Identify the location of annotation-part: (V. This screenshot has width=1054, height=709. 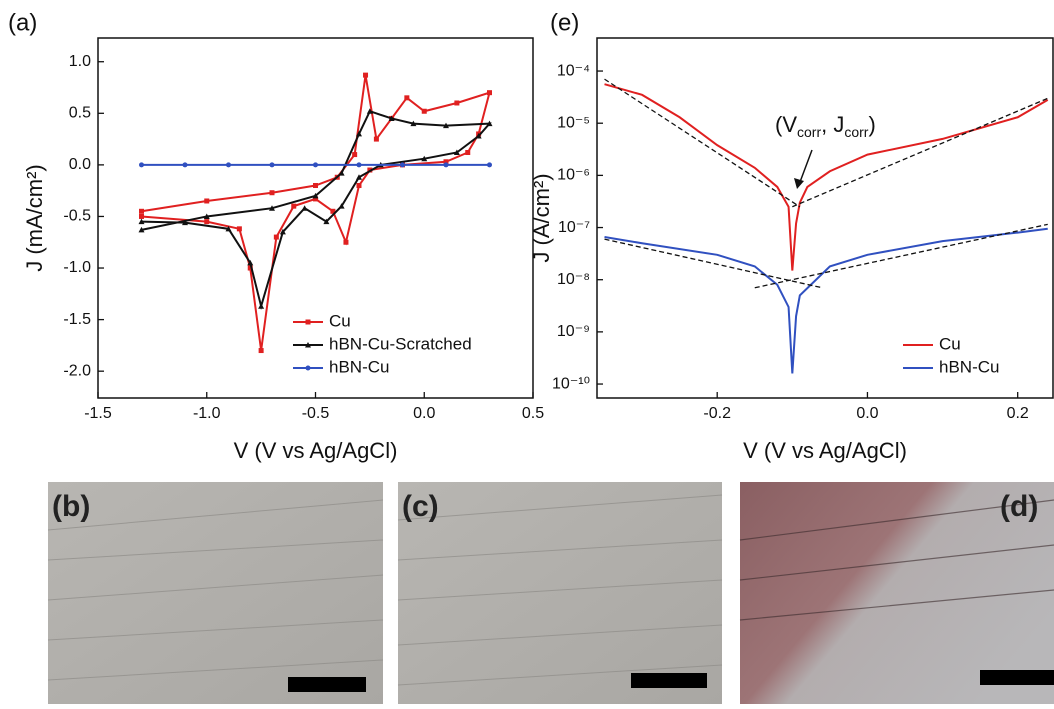
(786, 124).